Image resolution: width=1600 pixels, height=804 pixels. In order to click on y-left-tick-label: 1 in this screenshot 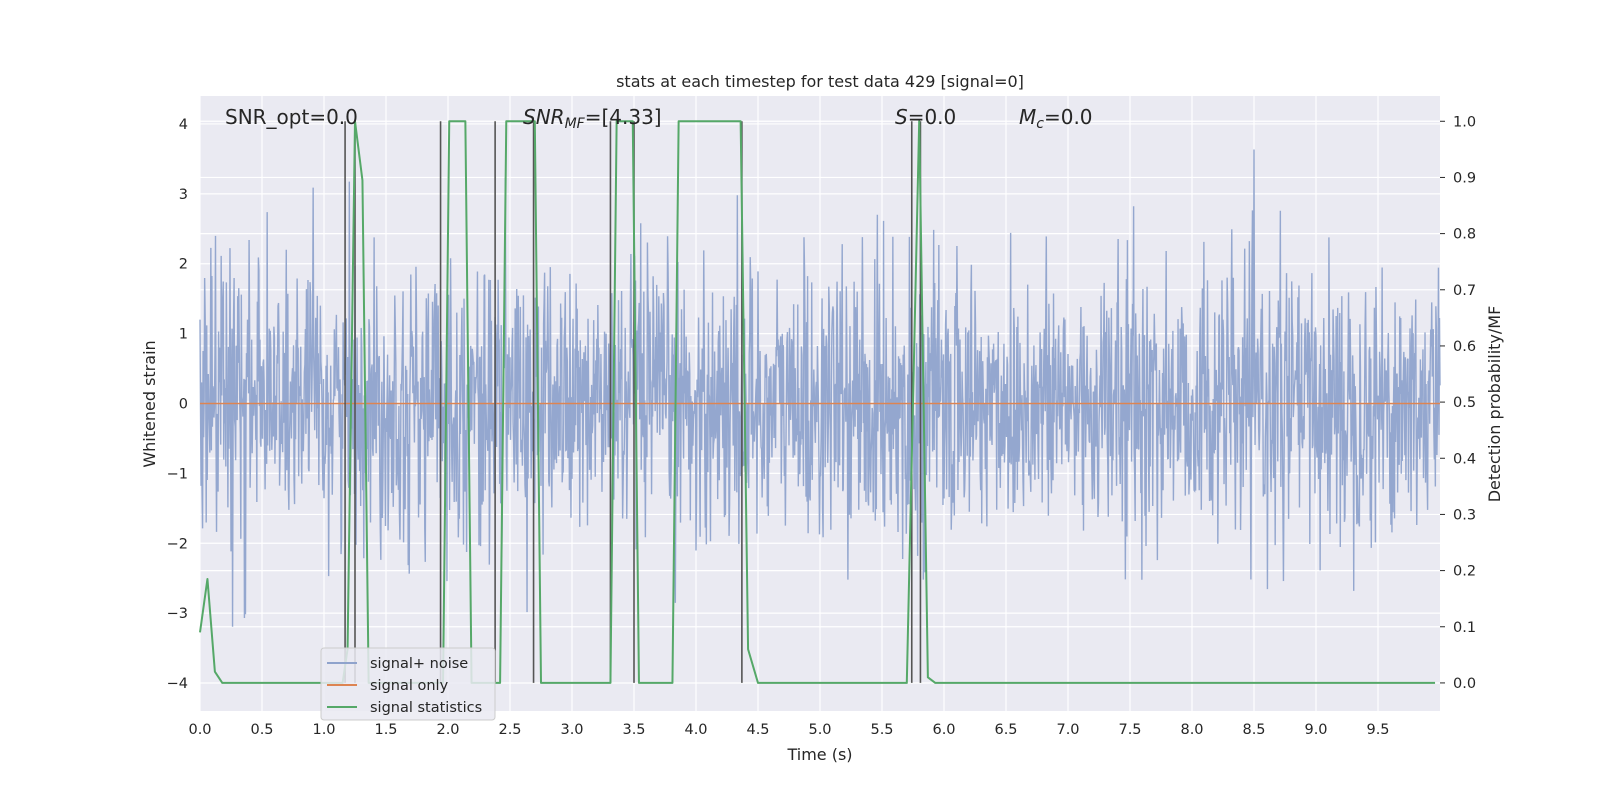, I will do `click(183, 335)`.